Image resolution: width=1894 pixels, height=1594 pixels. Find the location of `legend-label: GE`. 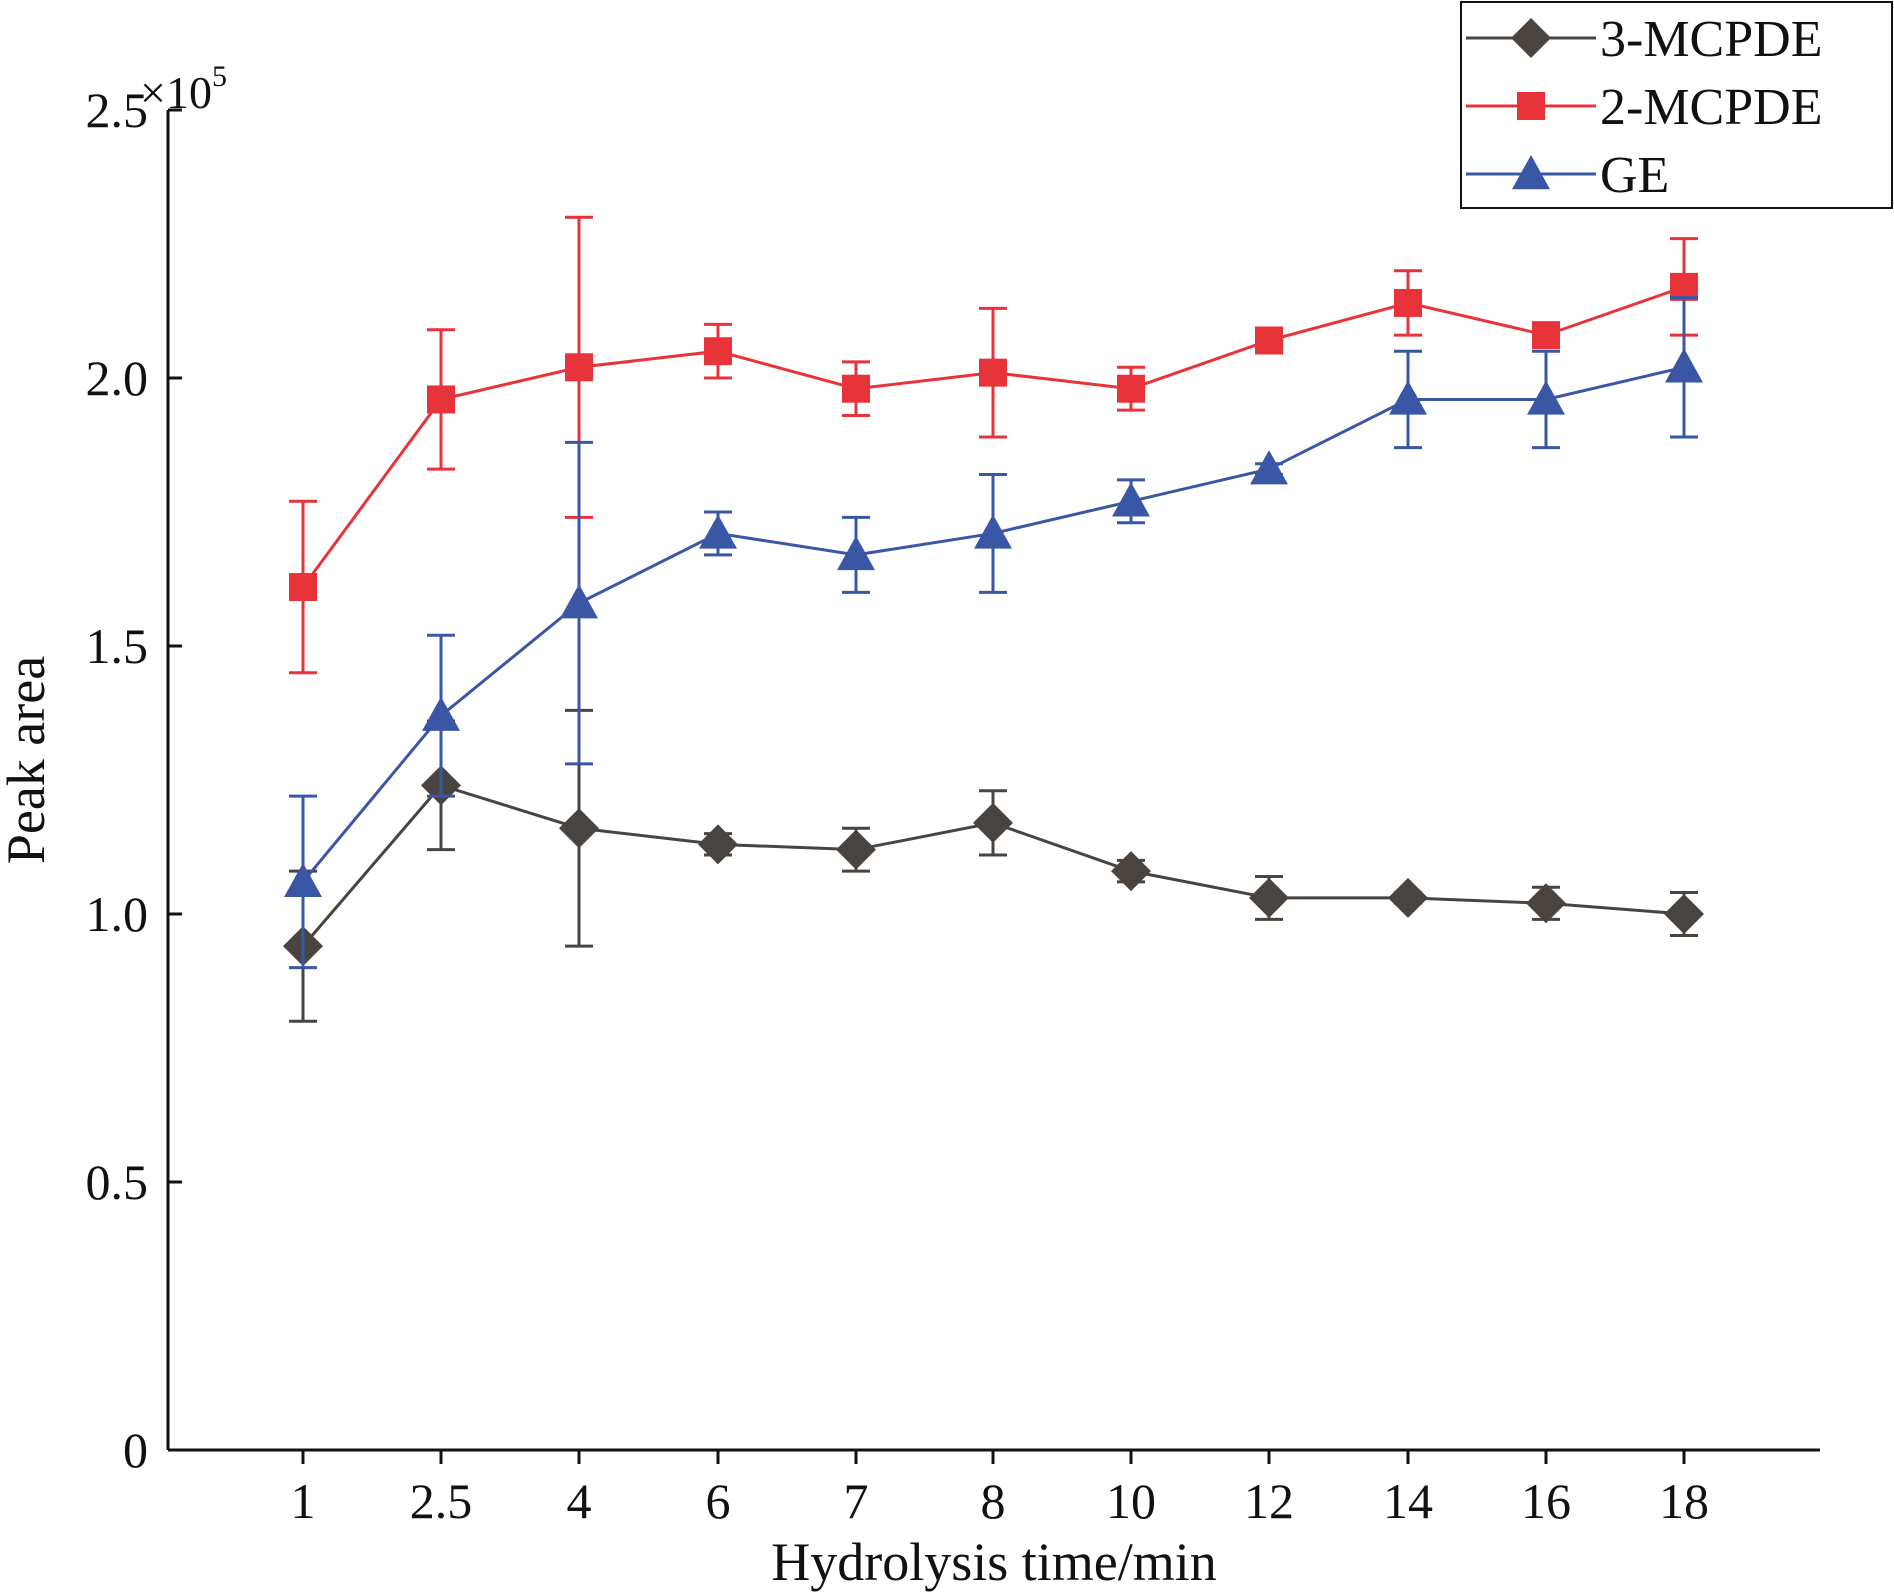

legend-label: GE is located at coordinates (1634, 175).